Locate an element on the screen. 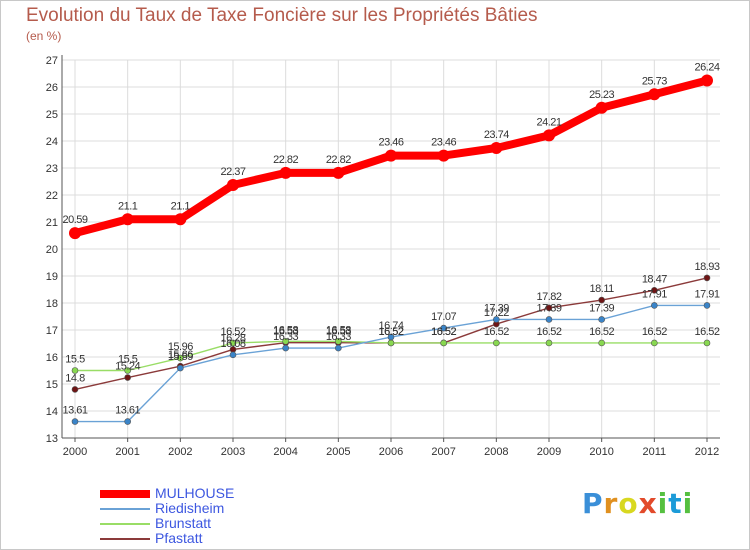 Image resolution: width=750 pixels, height=550 pixels. y-tick-label: 15 is located at coordinates (52, 385).